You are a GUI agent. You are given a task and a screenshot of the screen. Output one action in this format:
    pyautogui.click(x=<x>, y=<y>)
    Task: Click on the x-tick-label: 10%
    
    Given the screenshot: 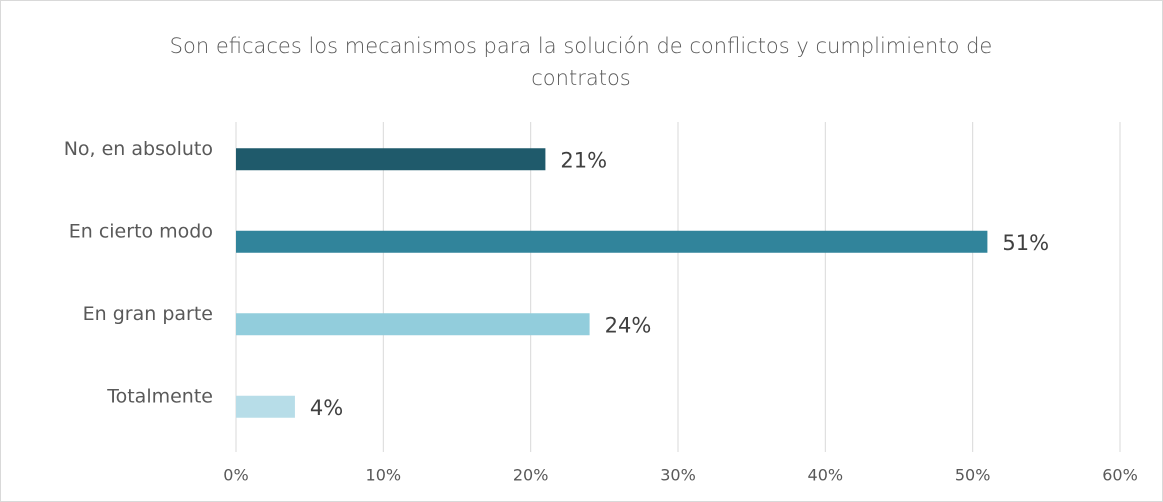 What is the action you would take?
    pyautogui.click(x=384, y=475)
    